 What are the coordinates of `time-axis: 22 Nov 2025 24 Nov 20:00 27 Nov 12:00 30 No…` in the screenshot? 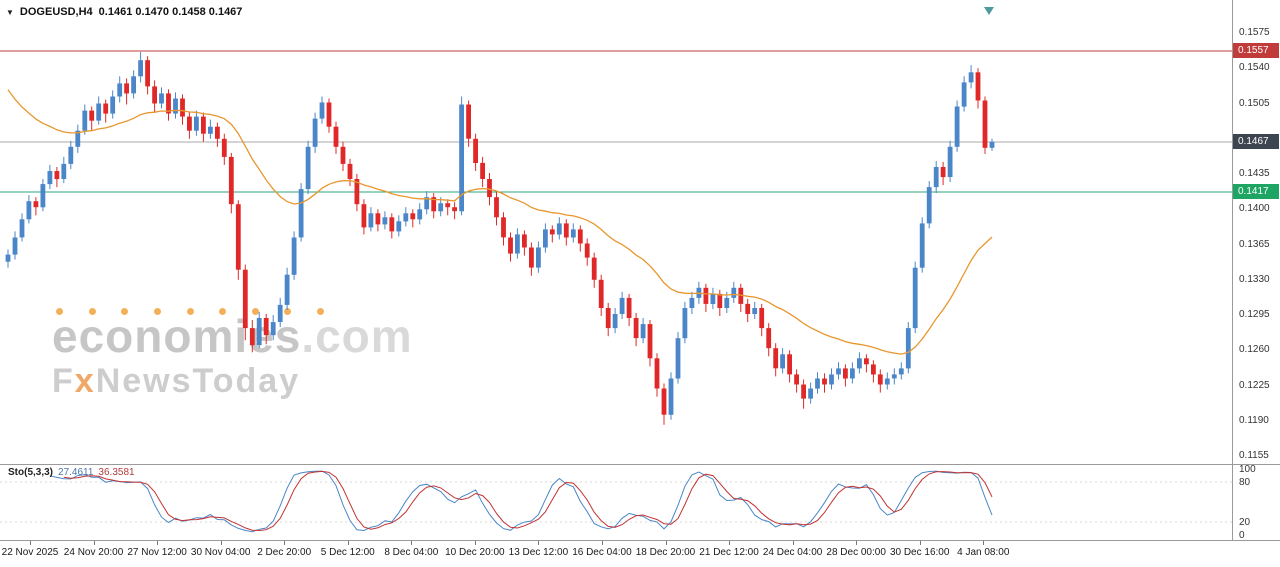 It's located at (640, 554).